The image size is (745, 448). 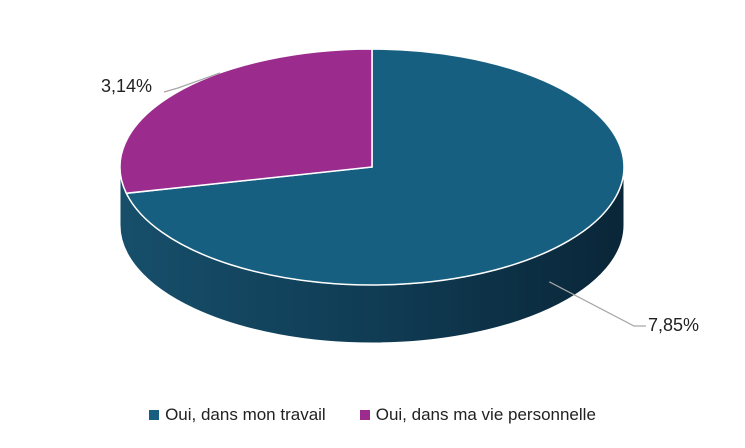 What do you see at coordinates (673, 325) in the screenshot?
I see `data-label-travail: 7,85%` at bounding box center [673, 325].